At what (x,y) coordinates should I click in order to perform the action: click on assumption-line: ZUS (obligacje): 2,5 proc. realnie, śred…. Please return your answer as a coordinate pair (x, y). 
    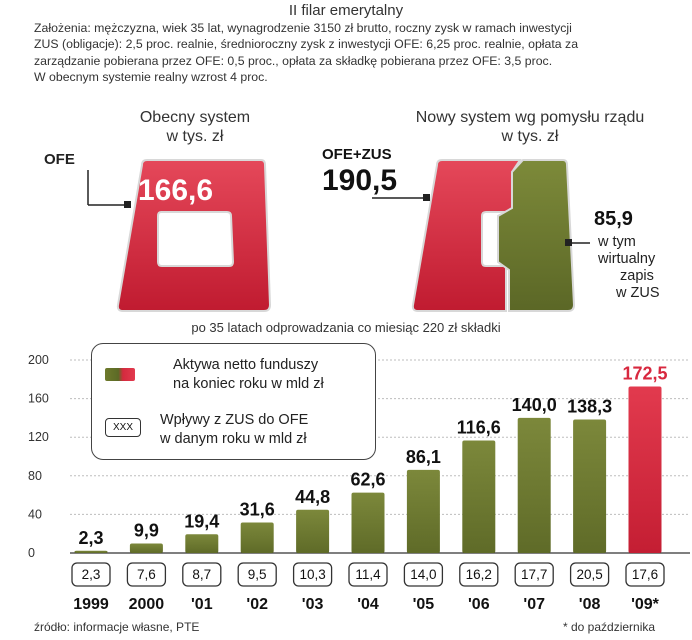
    Looking at the image, I should click on (306, 44).